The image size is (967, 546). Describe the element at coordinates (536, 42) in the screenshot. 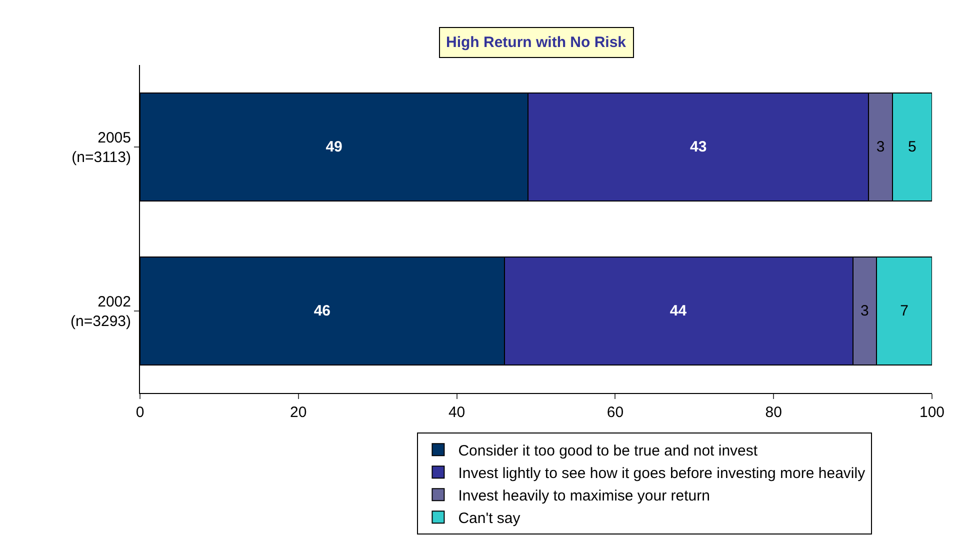

I see `chart-title: High Return with No Risk` at that location.